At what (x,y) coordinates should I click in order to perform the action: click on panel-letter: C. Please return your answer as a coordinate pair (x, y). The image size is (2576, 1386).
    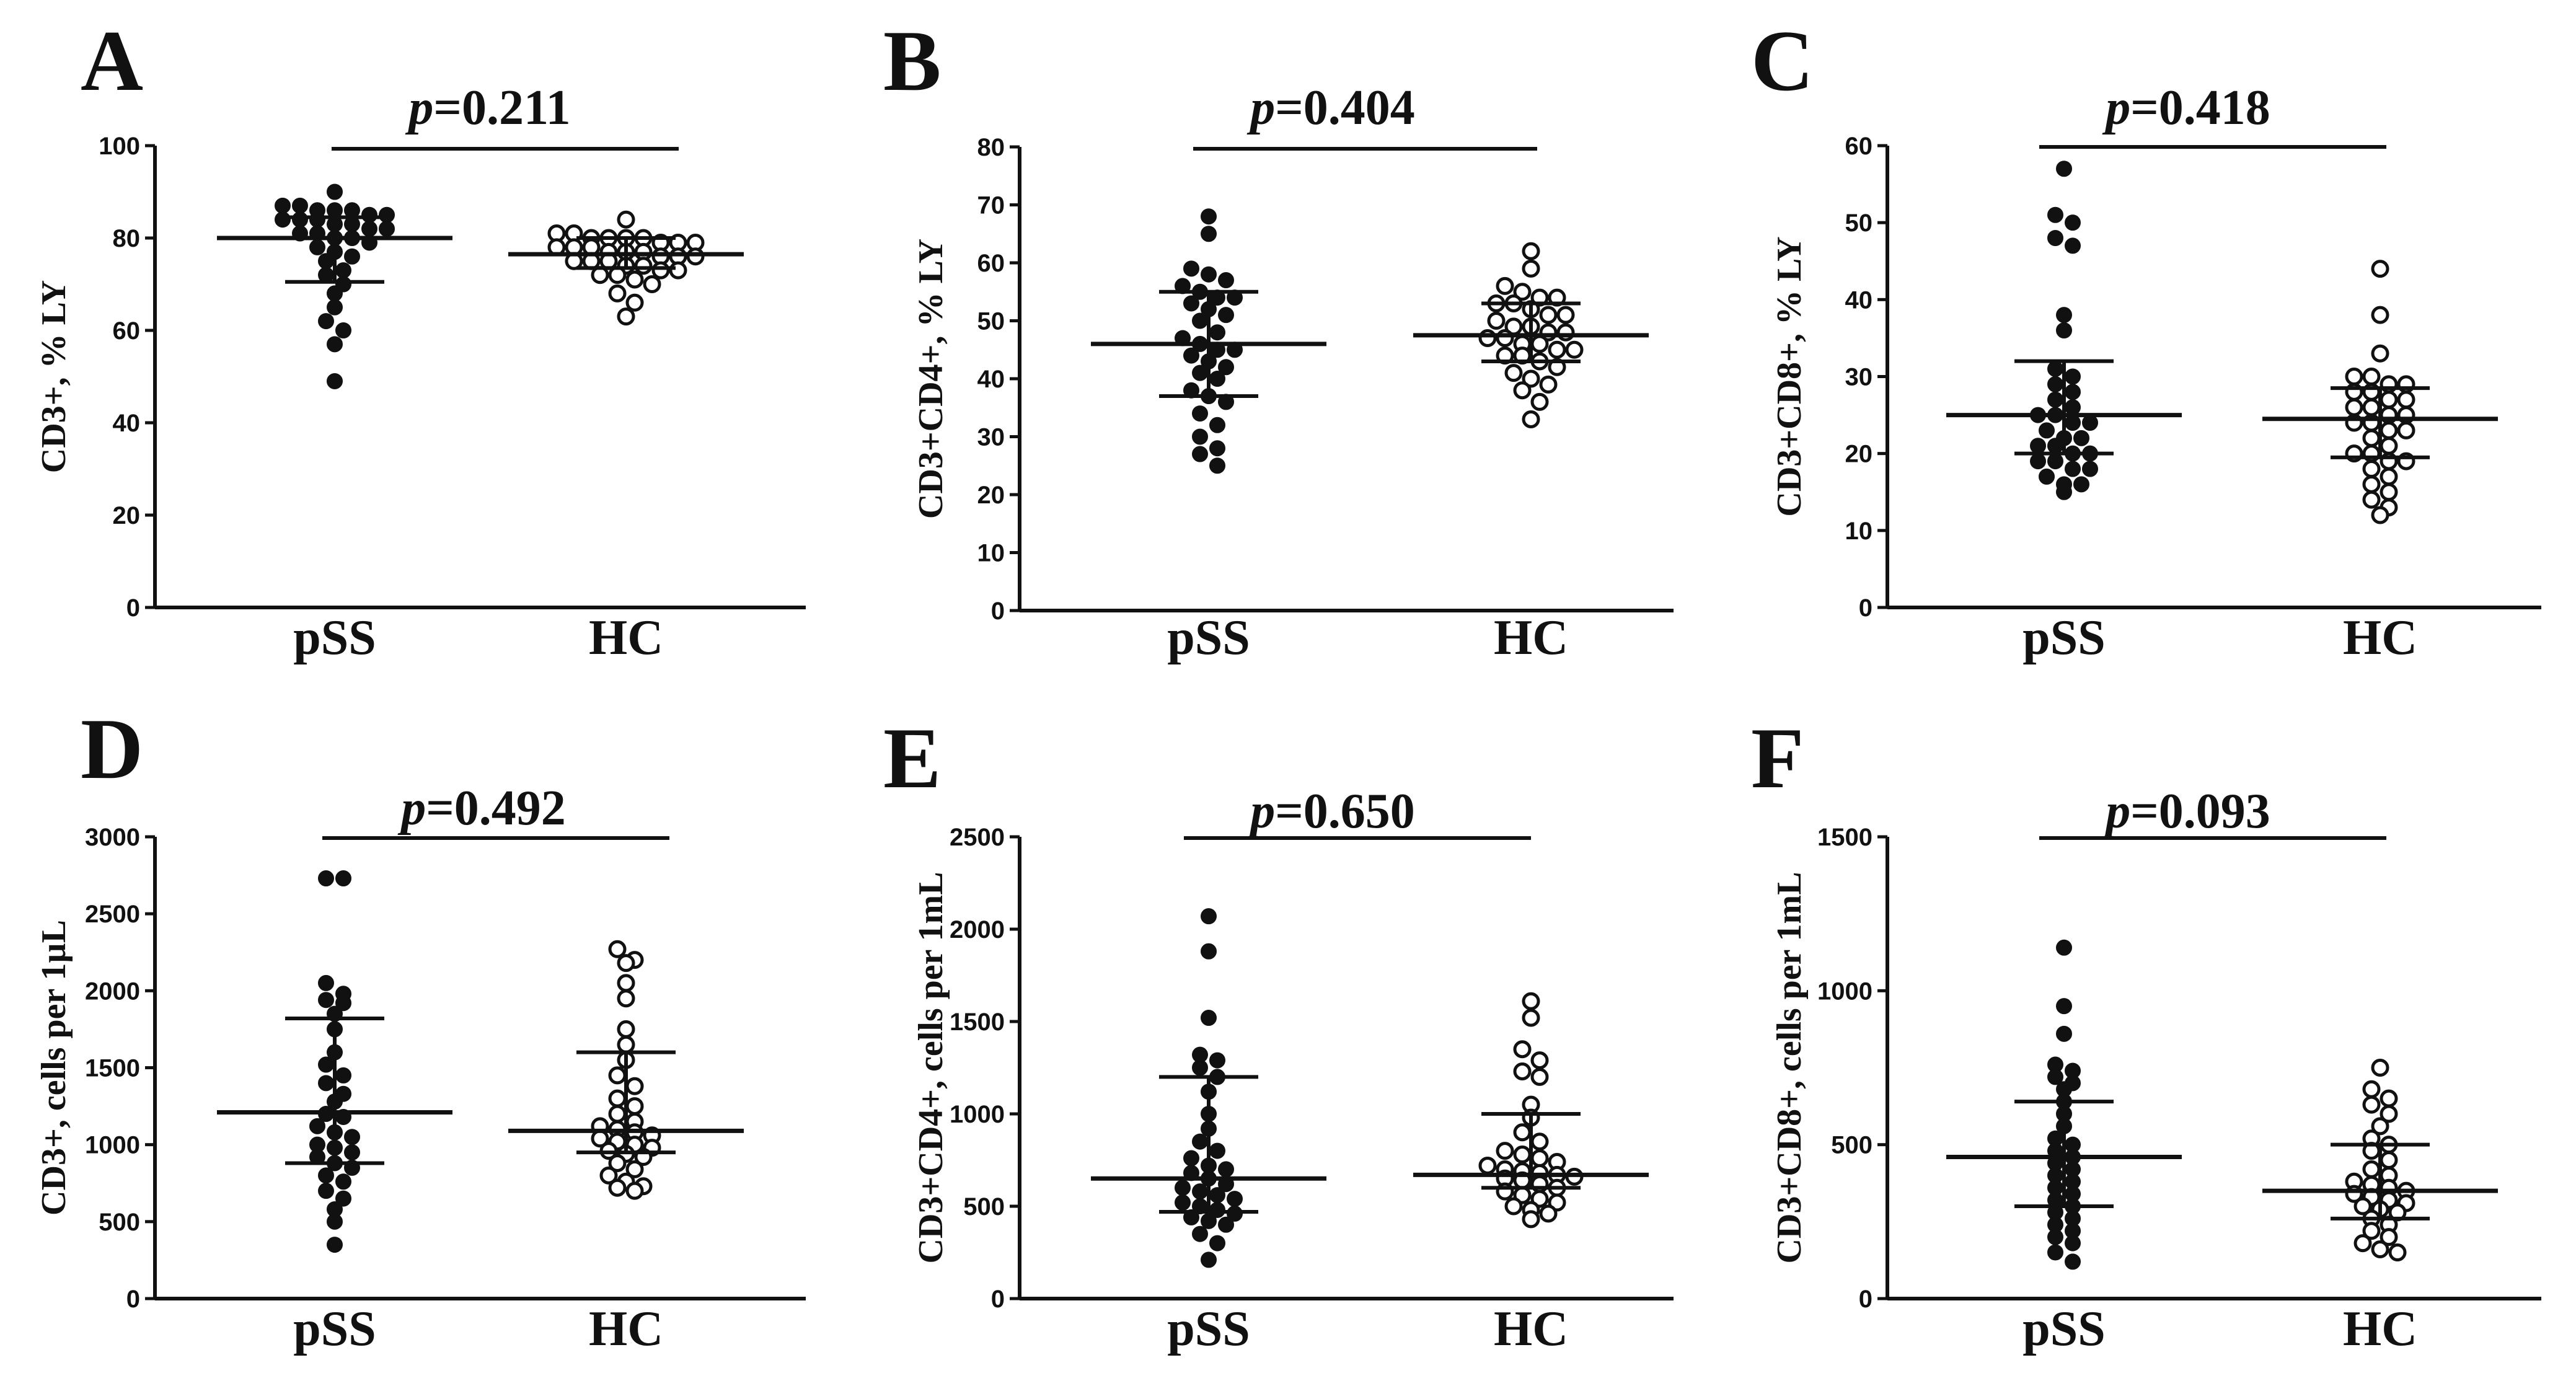
    Looking at the image, I should click on (1782, 61).